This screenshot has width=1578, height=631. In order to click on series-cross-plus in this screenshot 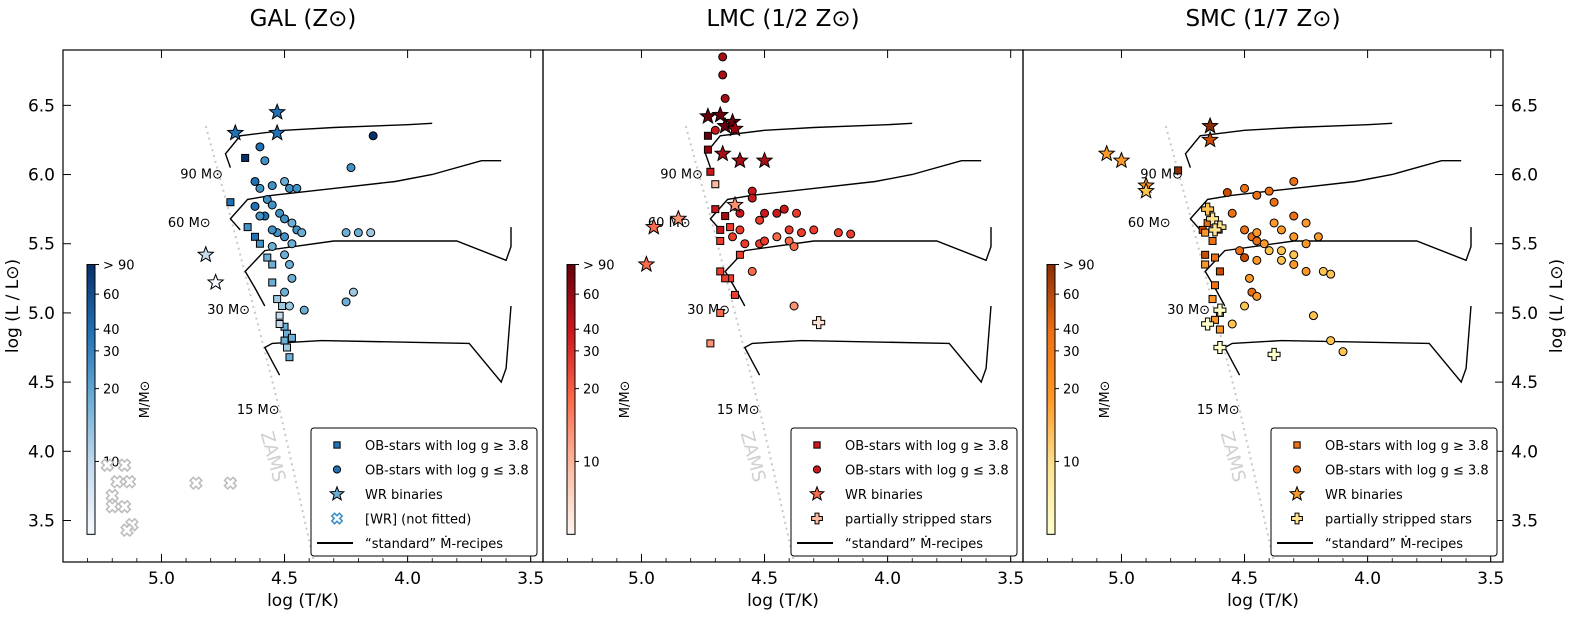, I will do `click(1241, 281)`.